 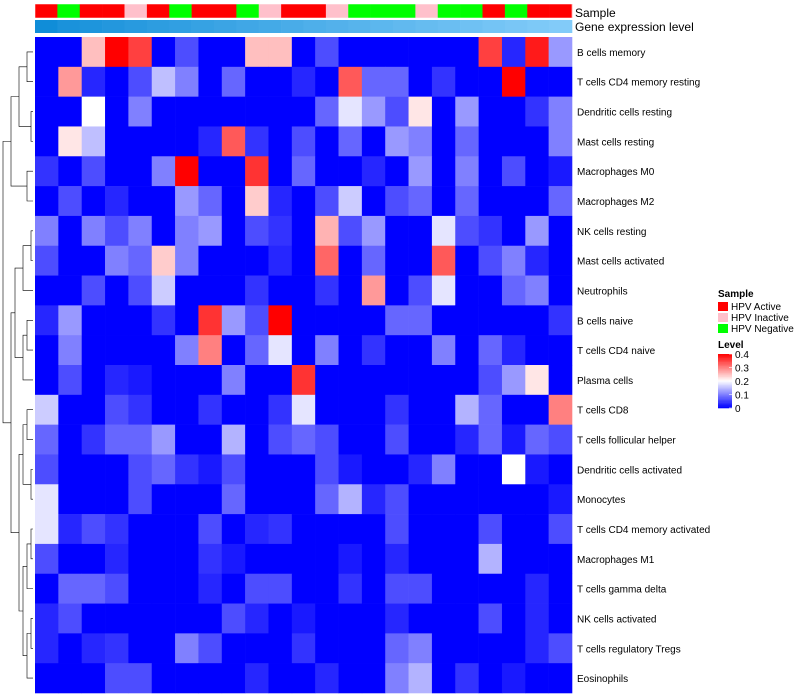 What do you see at coordinates (605, 381) in the screenshot?
I see `row-label: Plasma cells` at bounding box center [605, 381].